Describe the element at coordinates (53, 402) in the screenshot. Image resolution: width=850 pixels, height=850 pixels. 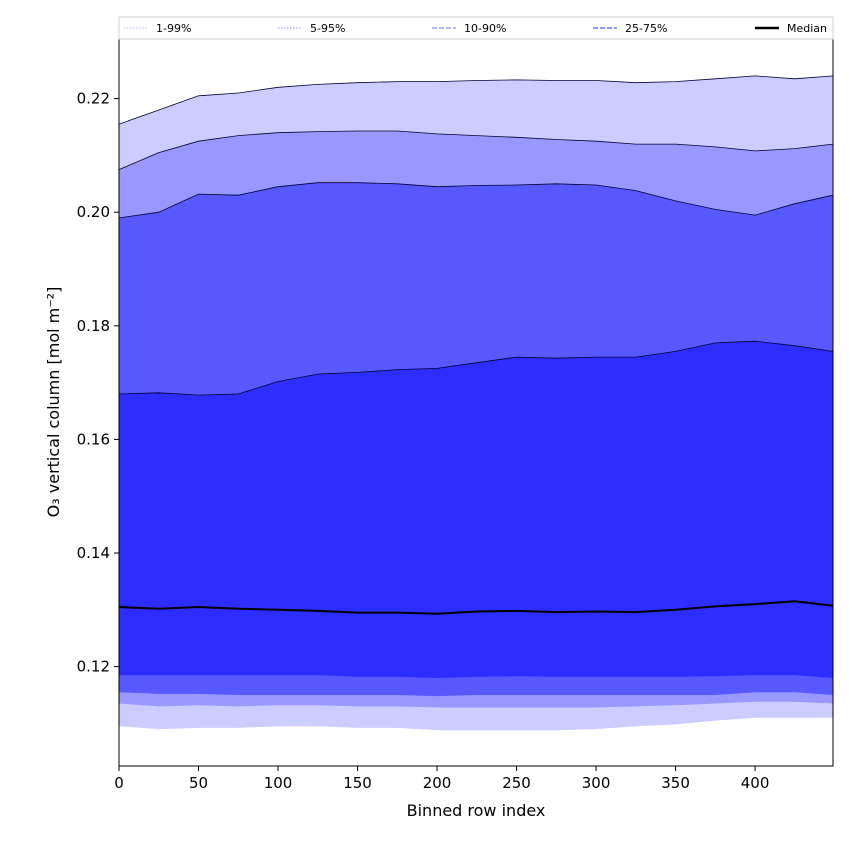
I see `y-axis-label: O₃ vertical column [mol m⁻²]` at that location.